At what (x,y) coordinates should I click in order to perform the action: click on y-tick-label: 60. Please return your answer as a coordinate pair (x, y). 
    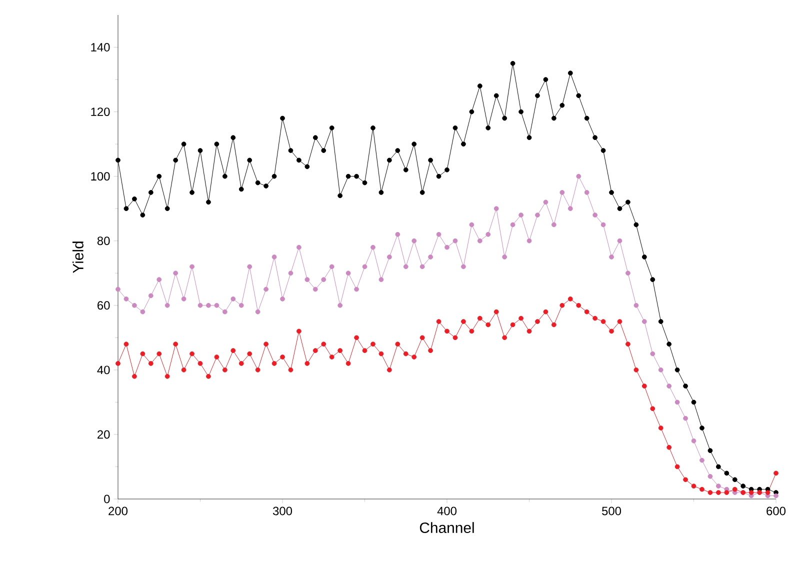
    Looking at the image, I should click on (104, 305).